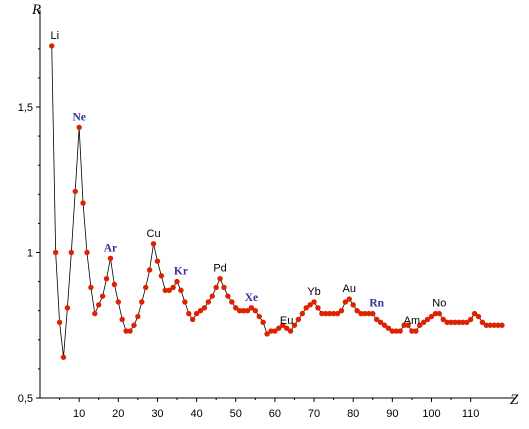 This screenshot has width=529, height=429. What do you see at coordinates (251, 298) in the screenshot?
I see `element-label: Xe` at bounding box center [251, 298].